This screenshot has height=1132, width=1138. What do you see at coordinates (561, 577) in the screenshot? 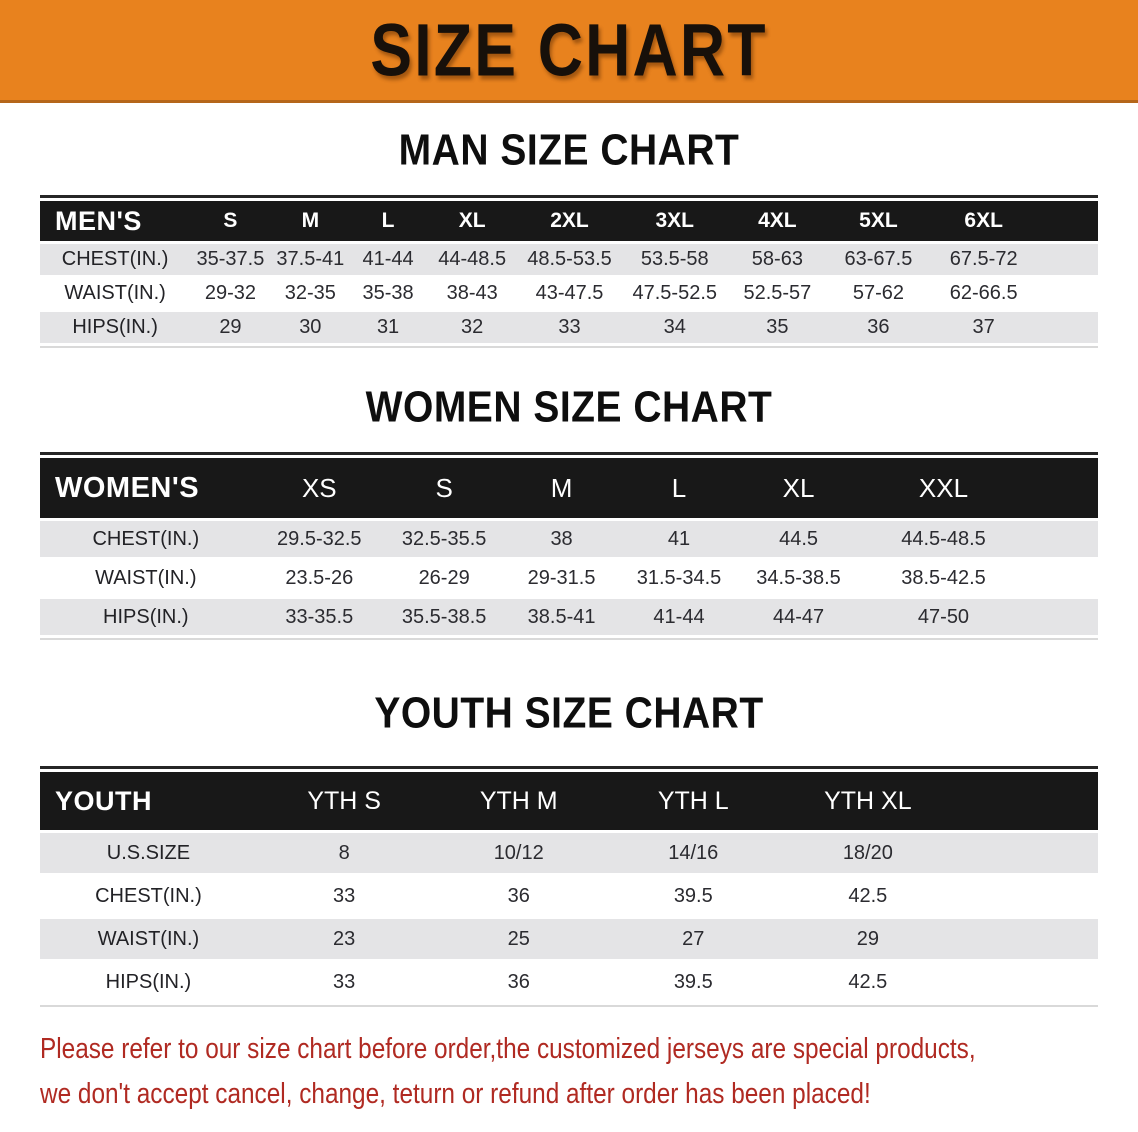
I see `size-value-cell: 29-31.5` at bounding box center [561, 577].